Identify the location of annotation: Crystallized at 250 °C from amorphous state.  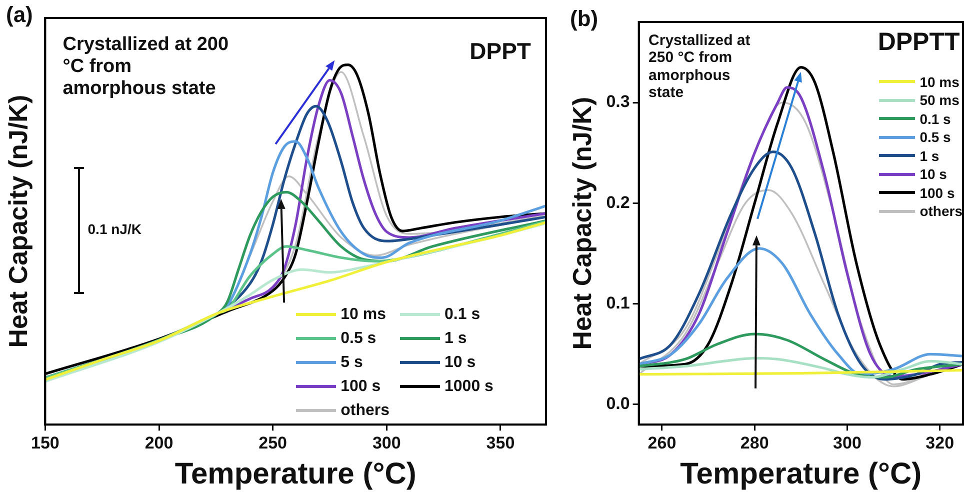
(700, 67).